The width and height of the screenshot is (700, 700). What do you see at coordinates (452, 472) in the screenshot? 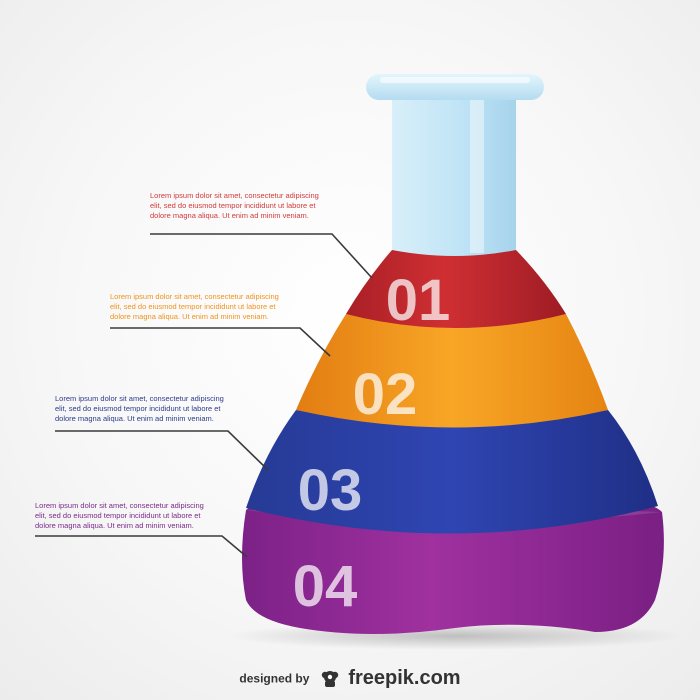
I see `step-3-band: 03` at bounding box center [452, 472].